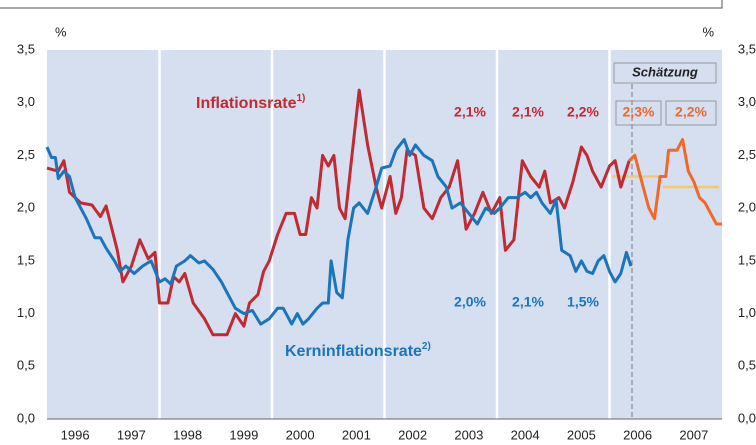  I want to click on x-tick-label: 2001, so click(356, 434).